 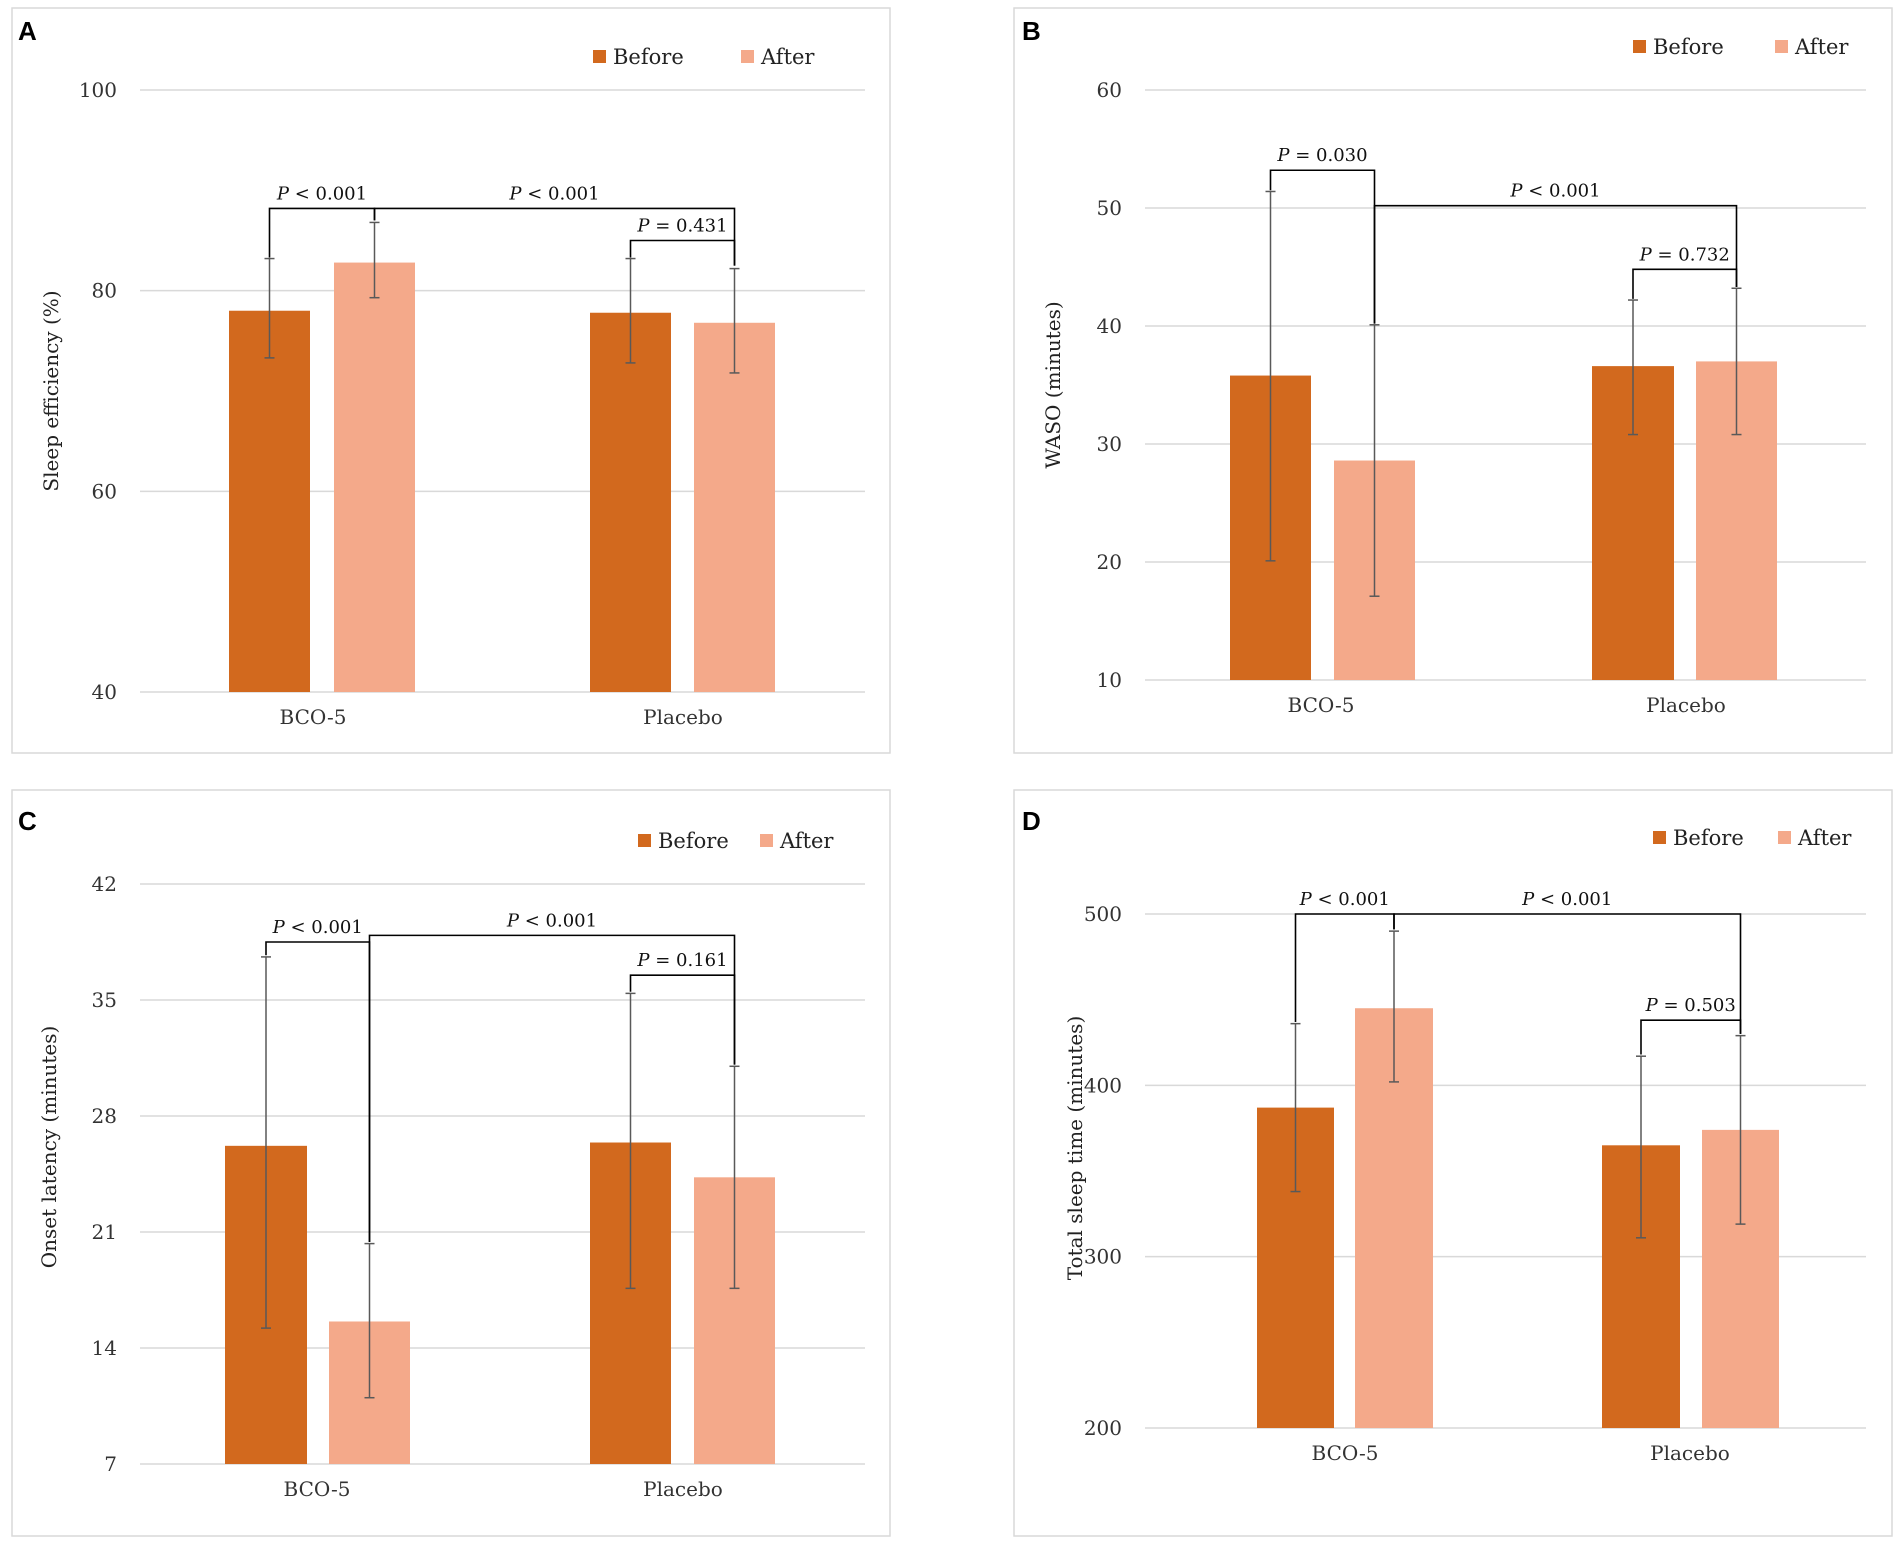 What do you see at coordinates (689, 226) in the screenshot?
I see `p-value-text: = 0.431` at bounding box center [689, 226].